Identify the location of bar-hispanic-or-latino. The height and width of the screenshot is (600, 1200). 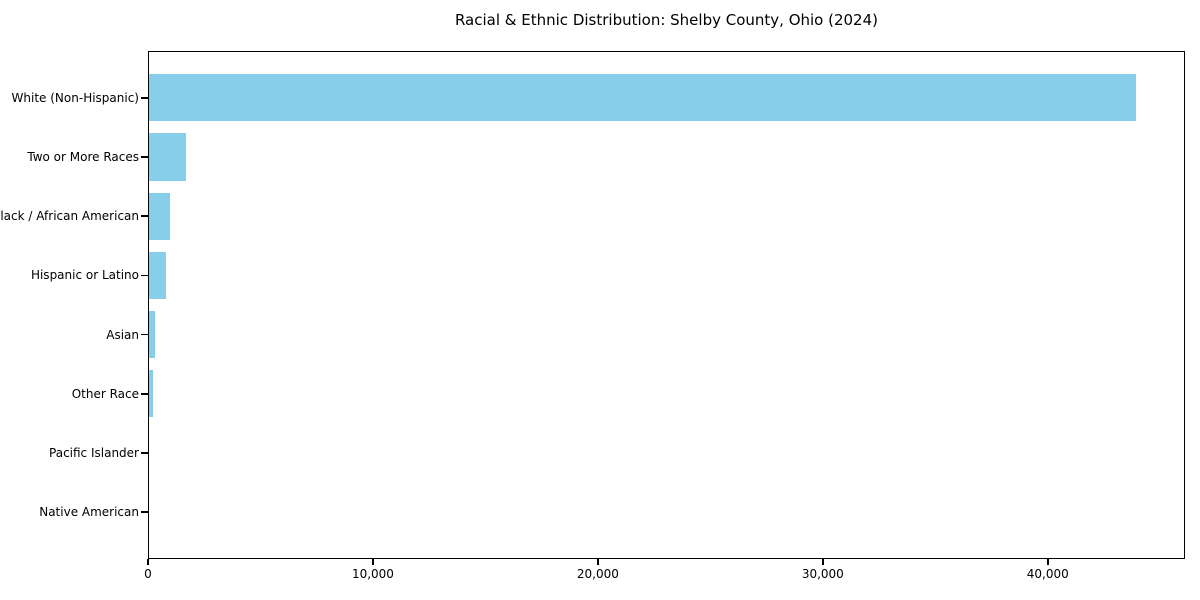
(157, 275).